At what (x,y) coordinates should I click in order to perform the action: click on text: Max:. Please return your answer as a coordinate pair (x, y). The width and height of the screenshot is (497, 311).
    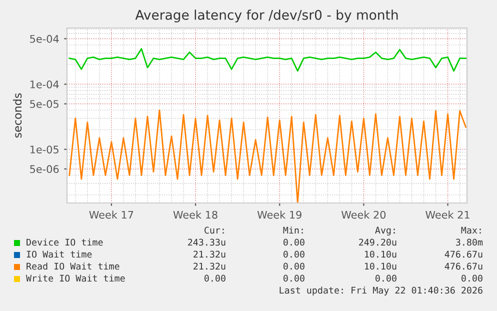
    Looking at the image, I should click on (471, 230).